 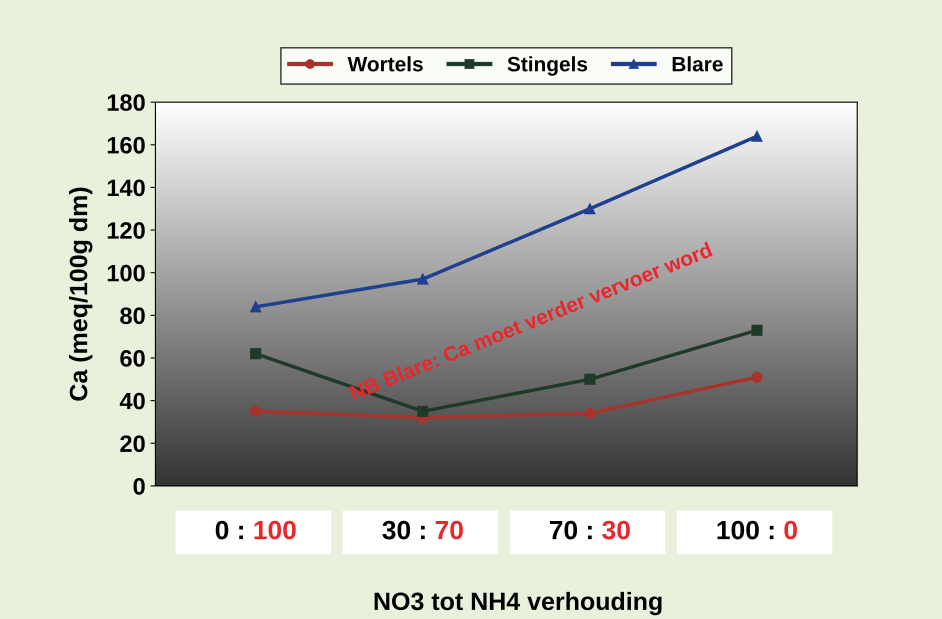 I want to click on y-tick-label: 20, so click(x=132, y=443).